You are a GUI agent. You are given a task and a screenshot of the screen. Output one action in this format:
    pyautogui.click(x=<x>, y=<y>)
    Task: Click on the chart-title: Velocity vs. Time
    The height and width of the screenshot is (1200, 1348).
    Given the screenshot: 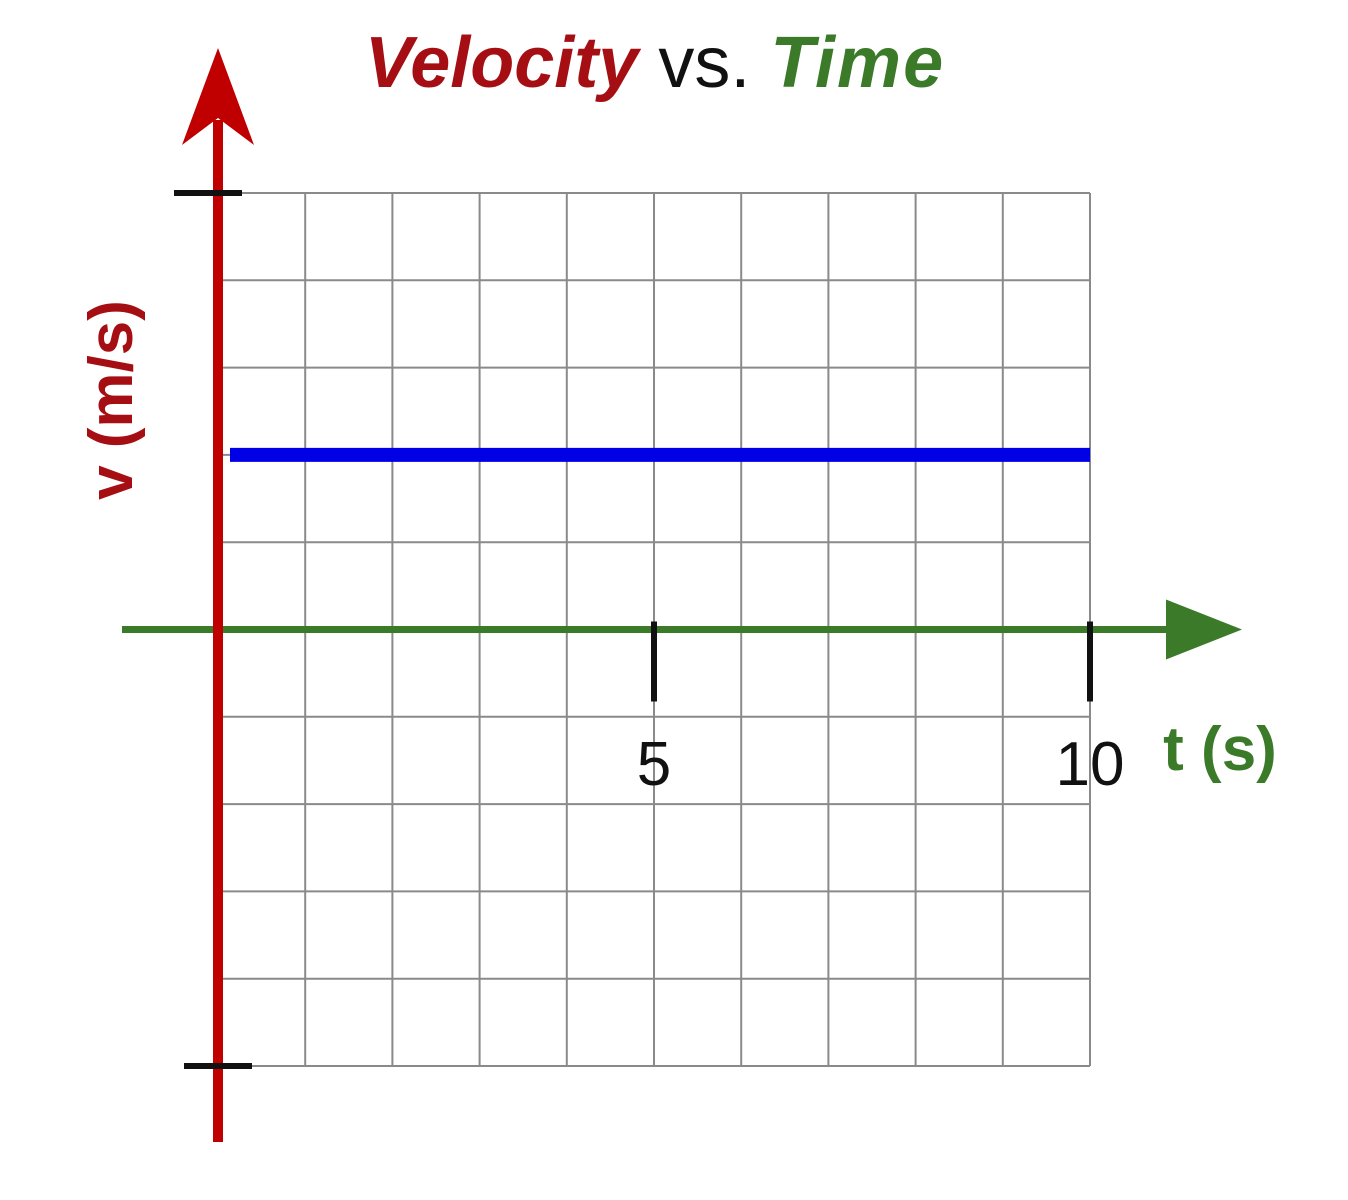 What is the action you would take?
    pyautogui.click(x=655, y=63)
    